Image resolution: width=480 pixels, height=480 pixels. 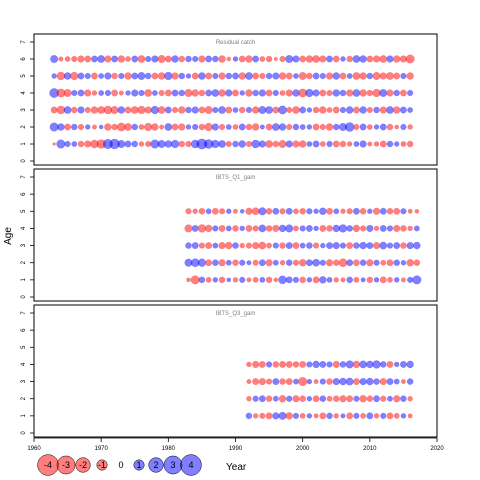 What do you see at coordinates (24, 433) in the screenshot?
I see `y-tick-label: 0` at bounding box center [24, 433].